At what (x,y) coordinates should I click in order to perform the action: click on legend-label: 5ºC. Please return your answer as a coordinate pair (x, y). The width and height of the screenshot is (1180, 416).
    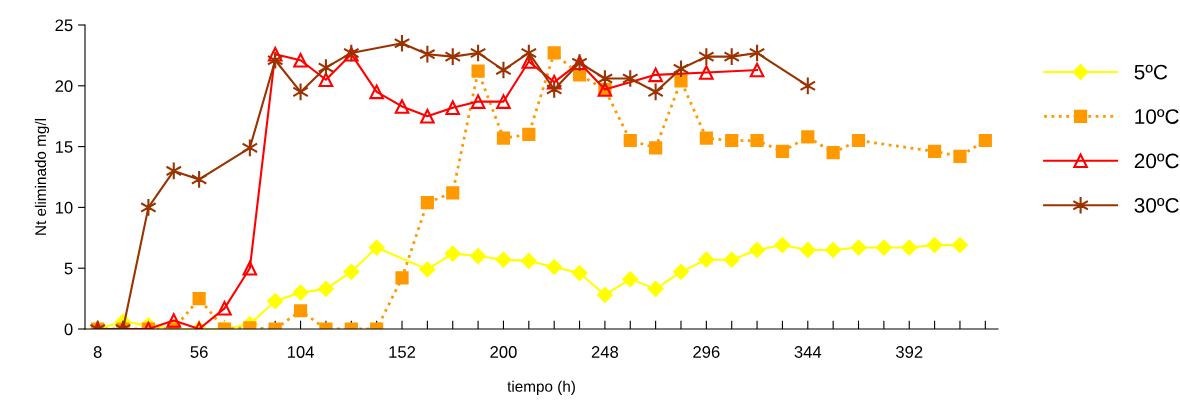
    Looking at the image, I should click on (1151, 72).